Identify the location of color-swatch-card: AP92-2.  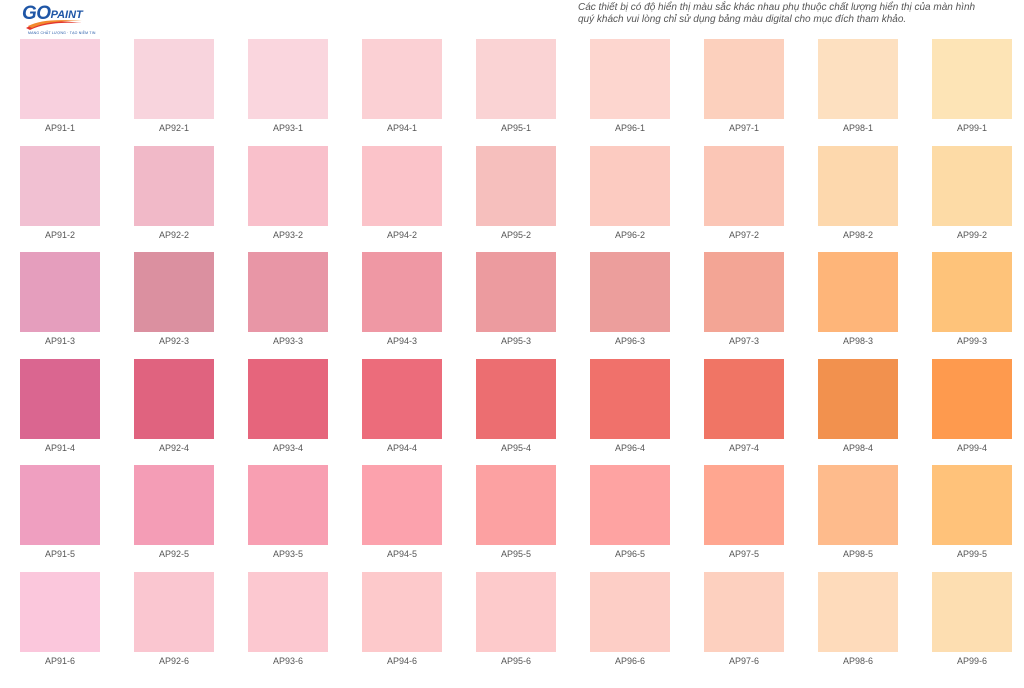
(174, 192).